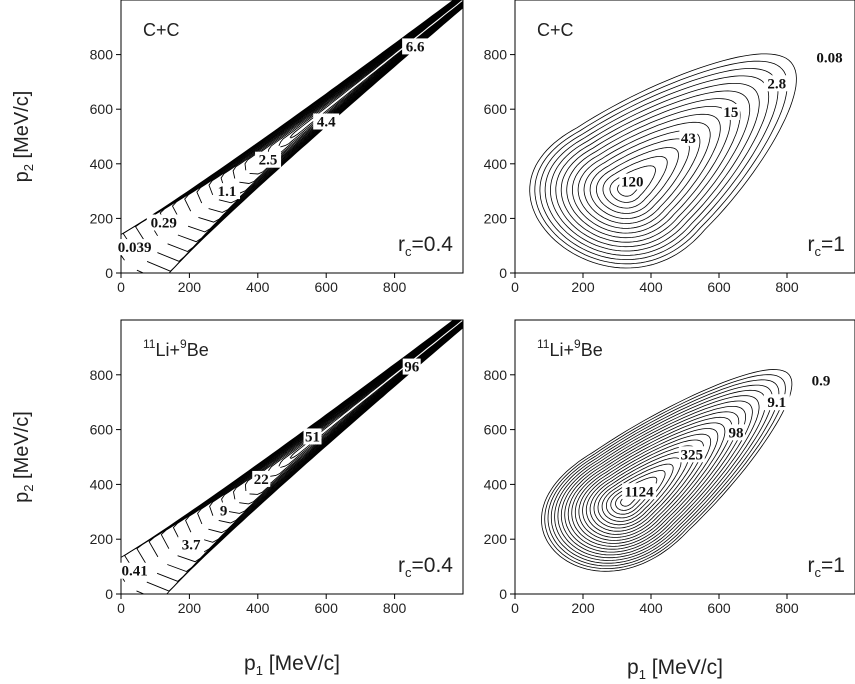 The height and width of the screenshot is (684, 855). Describe the element at coordinates (176, 348) in the screenshot. I see `system-label: 11Li+9Be` at that location.